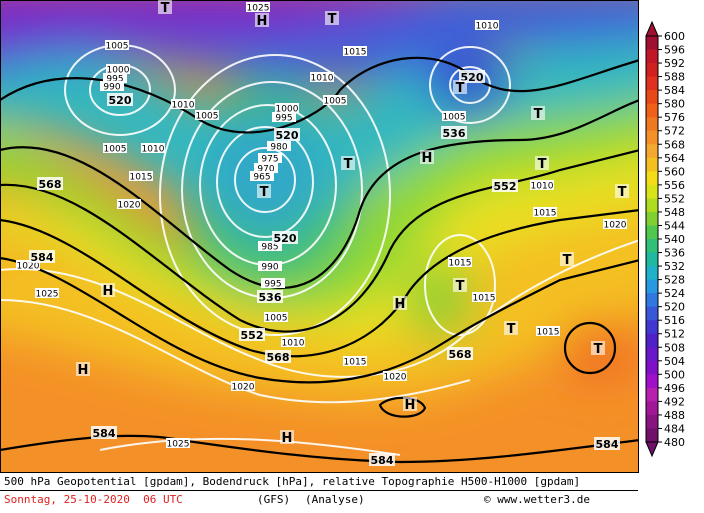  I want to click on geopotential-label: 552, so click(505, 186).